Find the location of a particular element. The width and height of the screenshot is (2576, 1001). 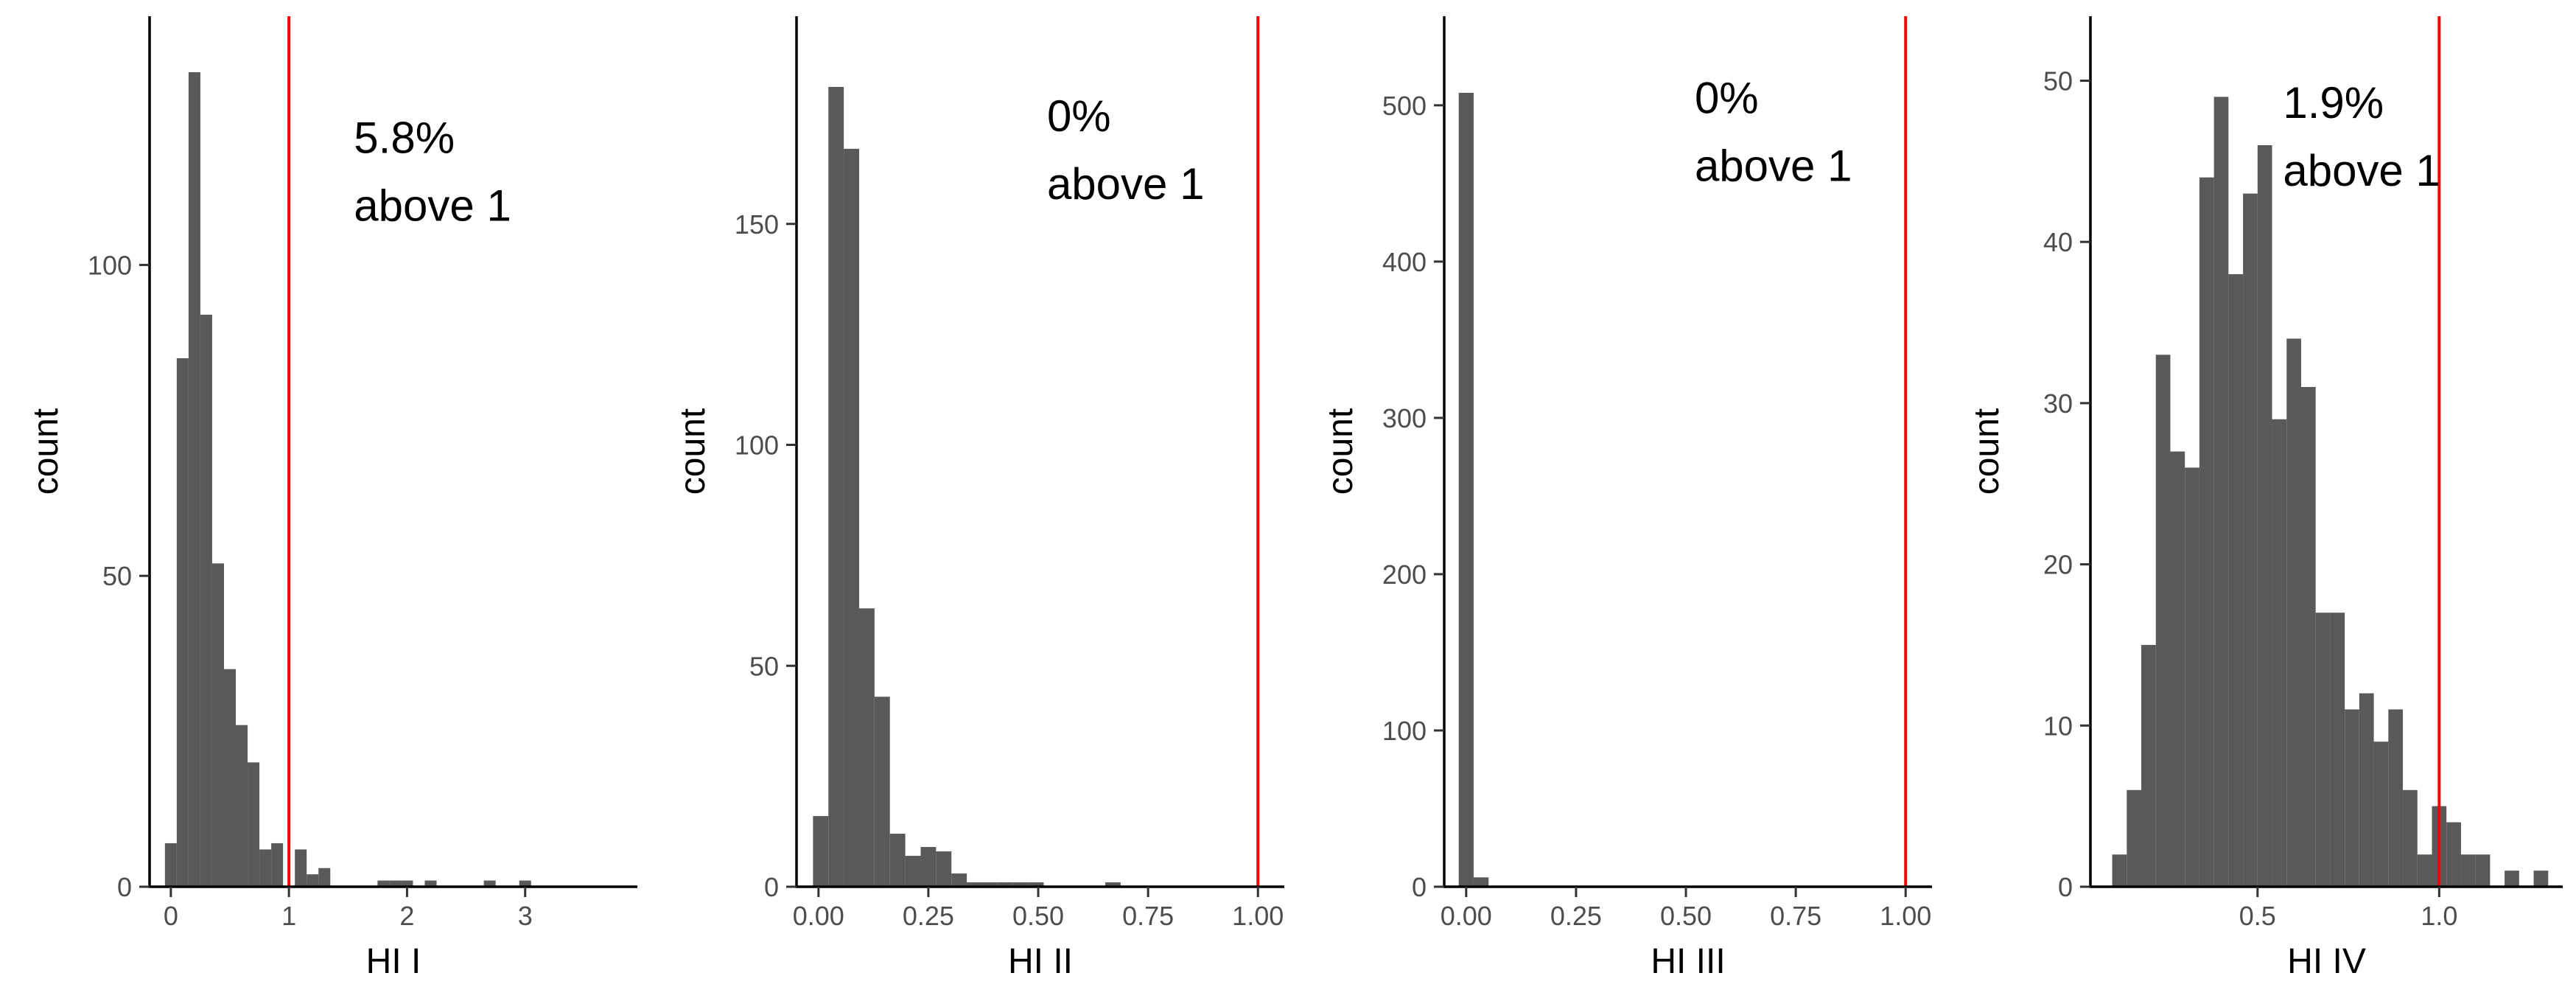

y-tick-label: 500 is located at coordinates (1404, 106).